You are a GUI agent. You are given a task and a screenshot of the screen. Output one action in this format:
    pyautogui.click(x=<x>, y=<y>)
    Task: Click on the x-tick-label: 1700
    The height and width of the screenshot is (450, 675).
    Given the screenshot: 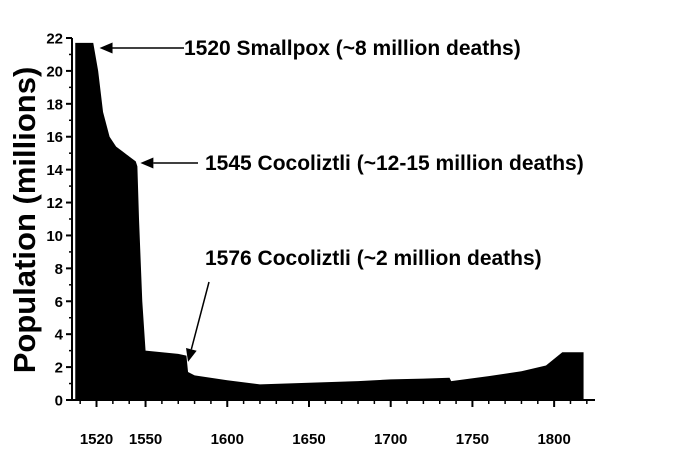 What is the action you would take?
    pyautogui.click(x=390, y=439)
    